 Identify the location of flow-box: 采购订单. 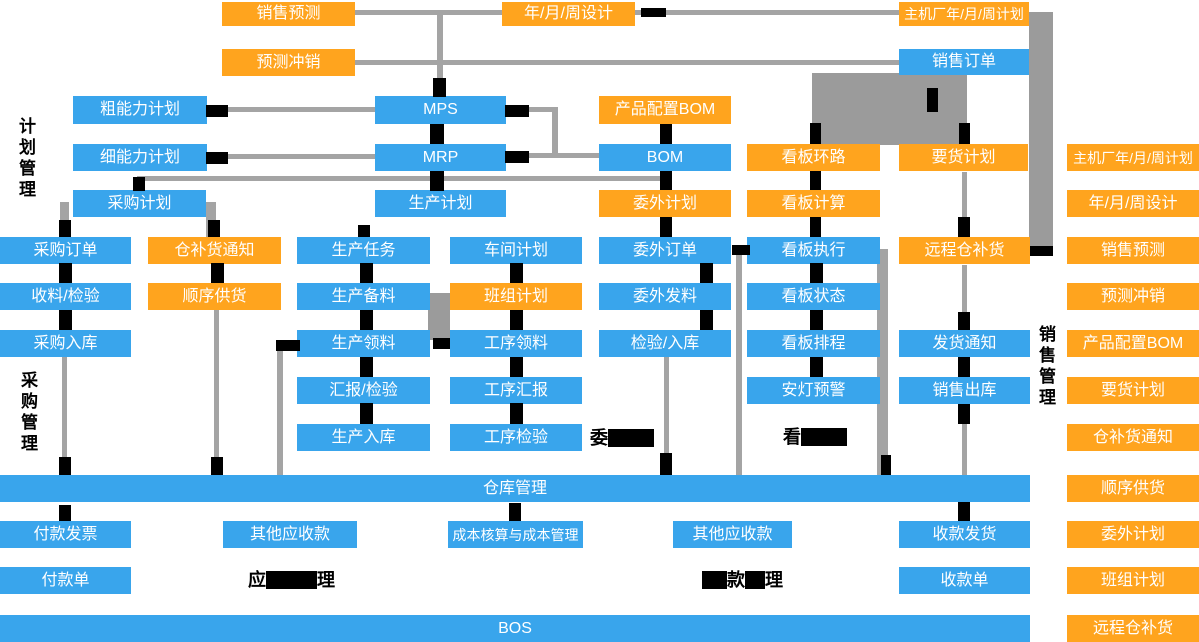
(65, 250).